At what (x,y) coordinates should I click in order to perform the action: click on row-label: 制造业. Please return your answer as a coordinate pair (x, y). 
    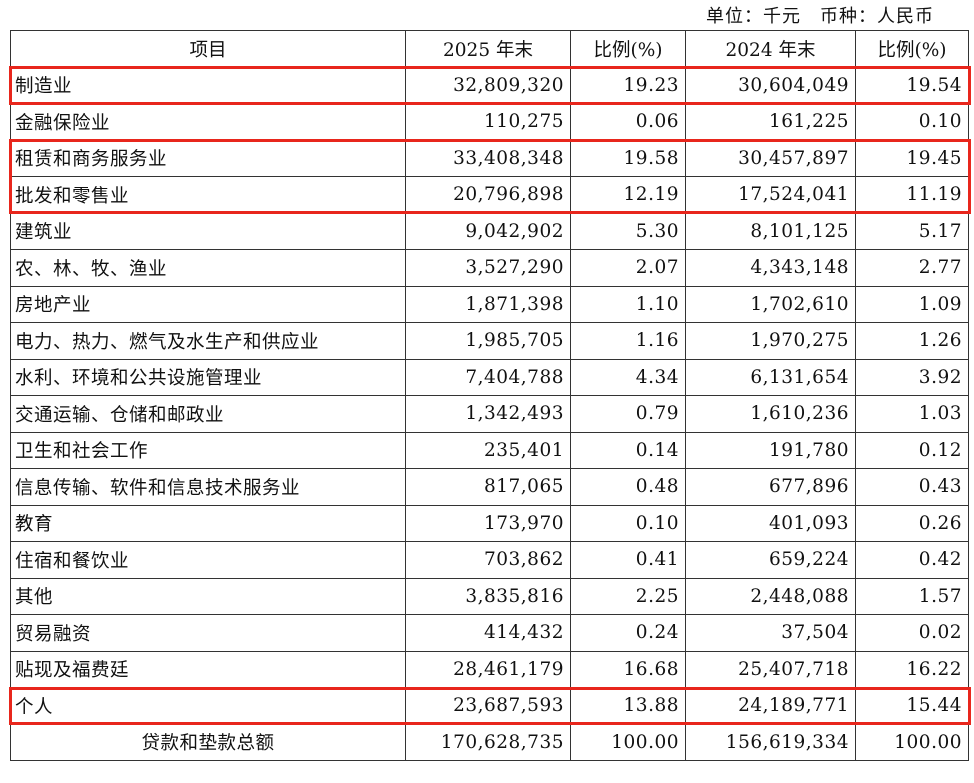
    Looking at the image, I should click on (208, 85).